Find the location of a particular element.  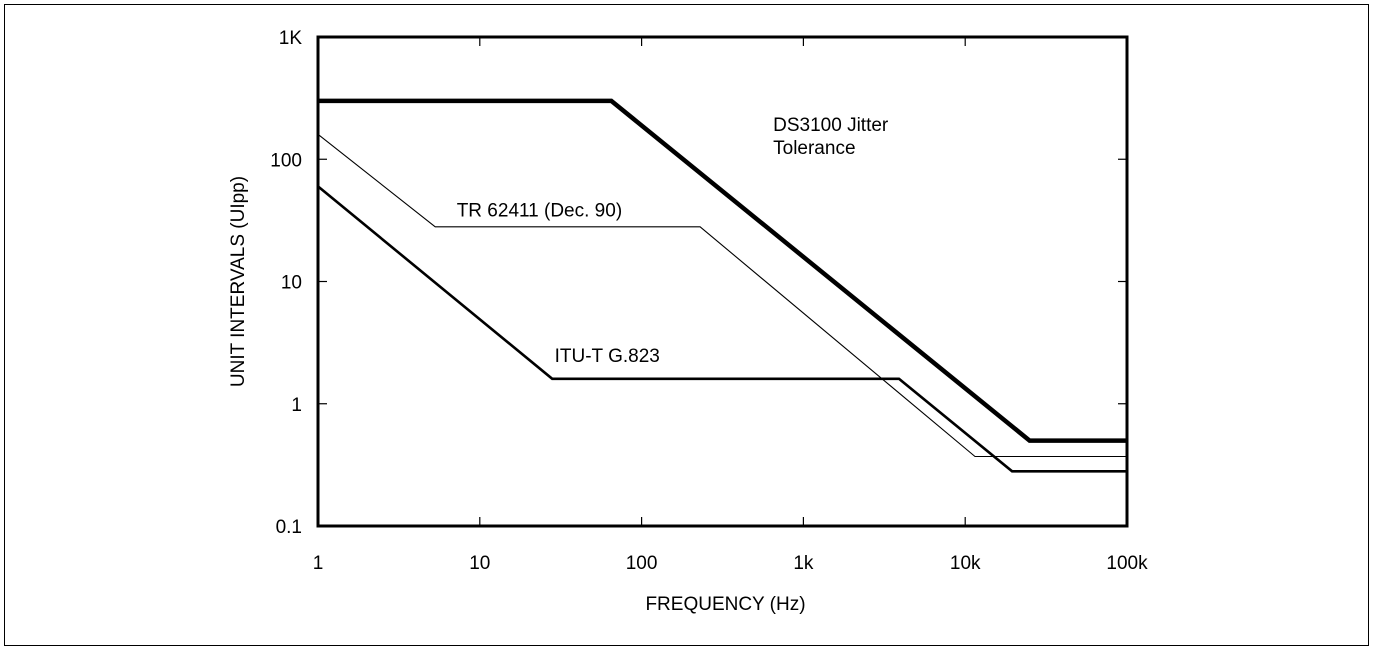

x-tick-label: 100 is located at coordinates (642, 563).